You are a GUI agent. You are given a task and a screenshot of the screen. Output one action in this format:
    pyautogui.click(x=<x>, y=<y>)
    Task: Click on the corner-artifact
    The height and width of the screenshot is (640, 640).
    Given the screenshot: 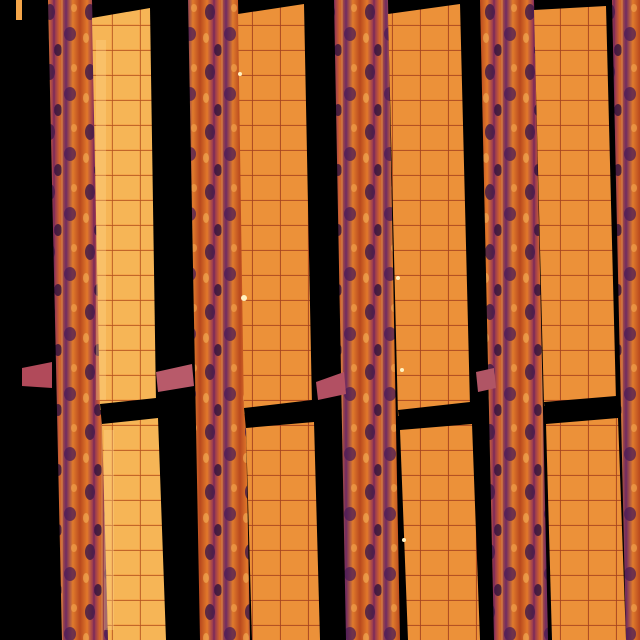 What is the action you would take?
    pyautogui.click(x=19, y=10)
    